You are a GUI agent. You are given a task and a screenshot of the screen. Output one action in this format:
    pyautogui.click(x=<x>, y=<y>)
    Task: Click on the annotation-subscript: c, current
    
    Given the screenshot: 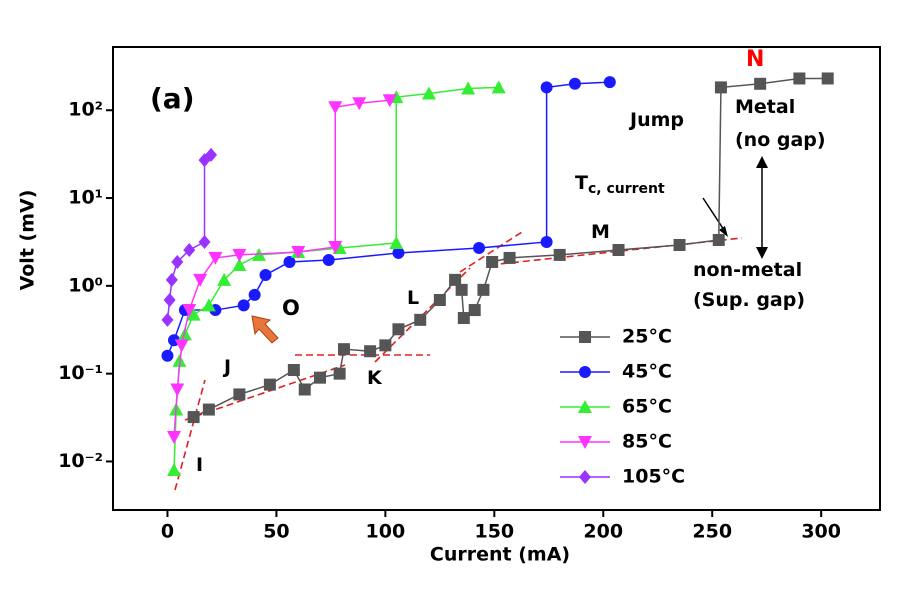 What is the action you would take?
    pyautogui.click(x=626, y=189)
    